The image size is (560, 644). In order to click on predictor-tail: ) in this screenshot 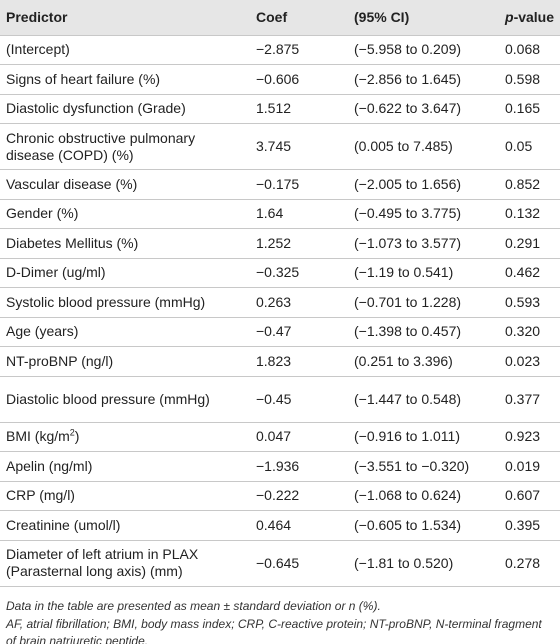, I will do `click(77, 436)`.